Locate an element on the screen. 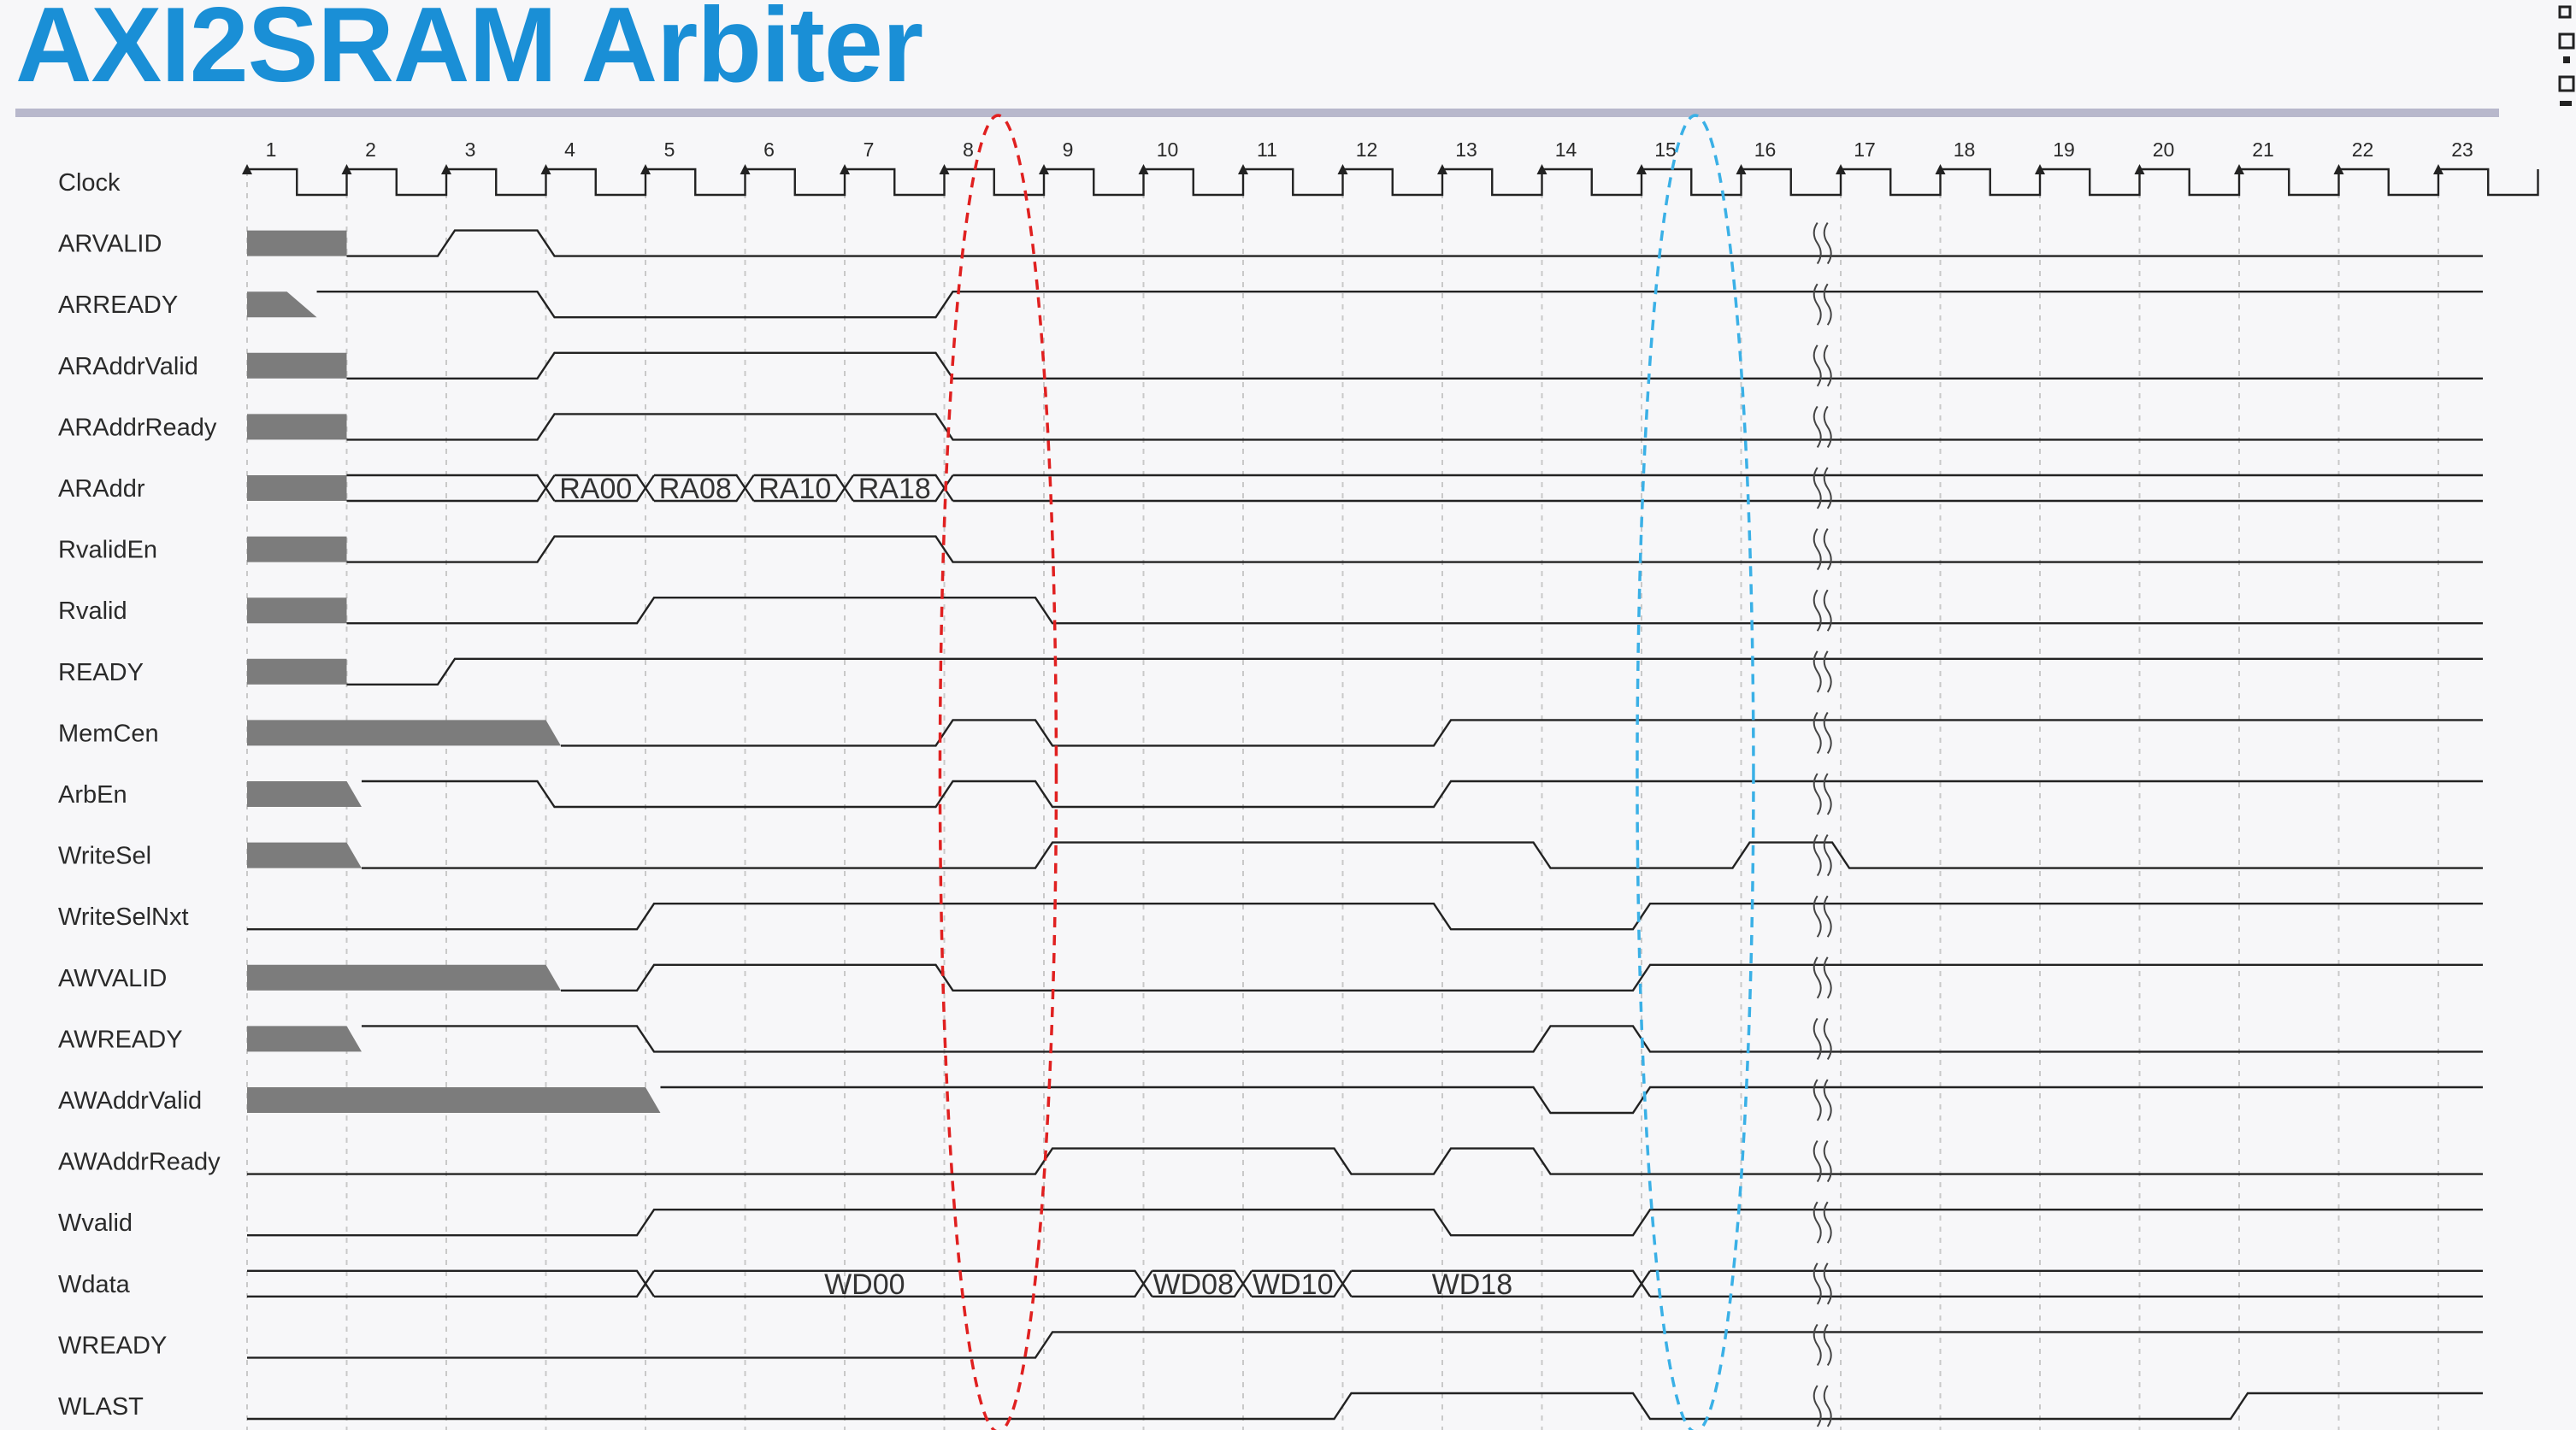 The width and height of the screenshot is (2576, 1430). cycle-number: 7 is located at coordinates (869, 149).